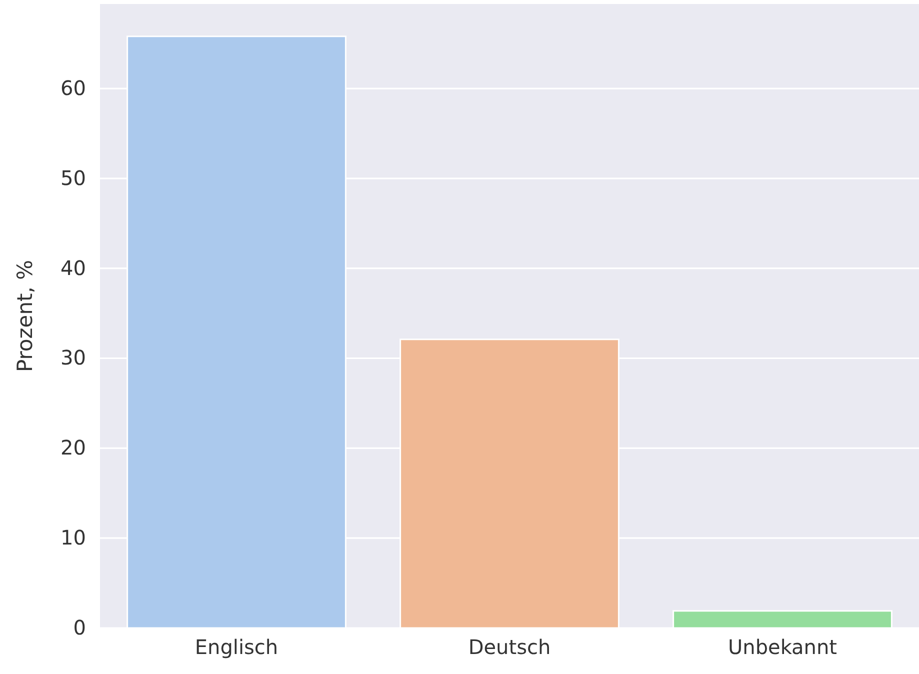  What do you see at coordinates (73, 268) in the screenshot?
I see `y-tick-label: 40` at bounding box center [73, 268].